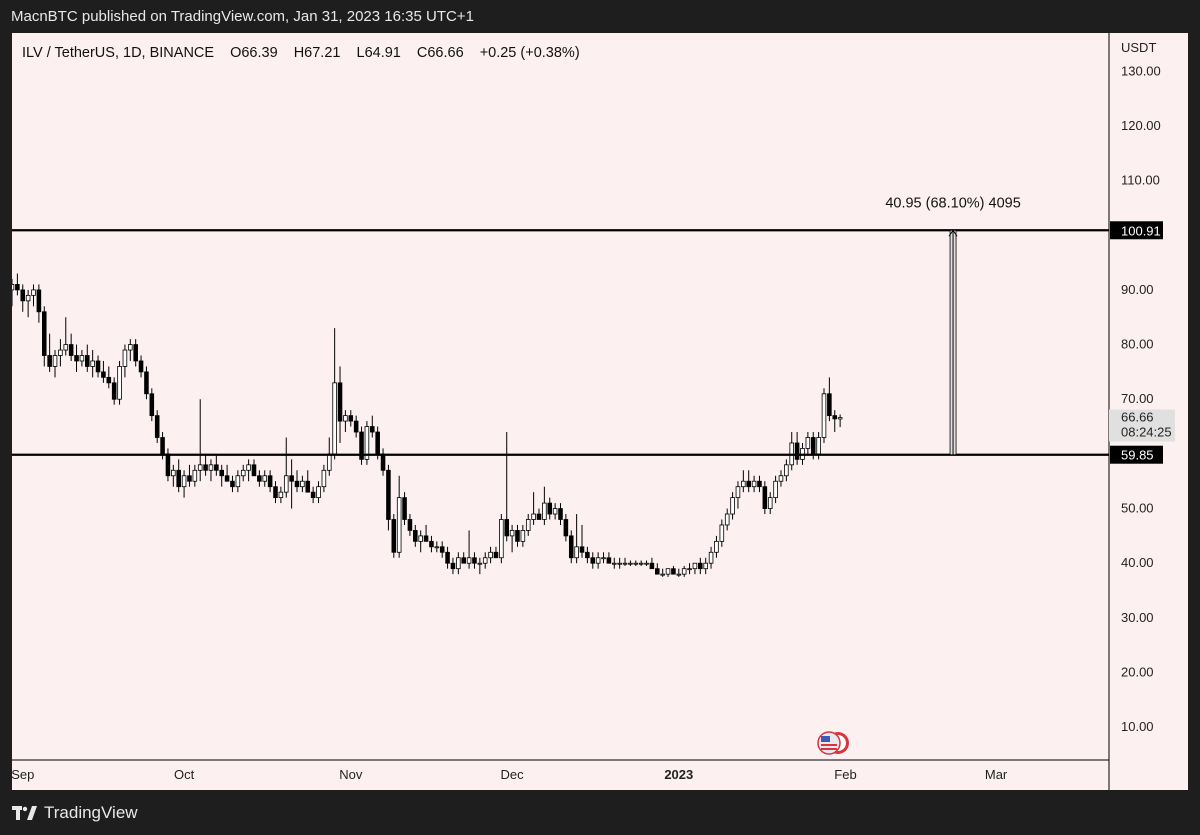 The width and height of the screenshot is (1200, 835). What do you see at coordinates (1142, 425) in the screenshot?
I see `current-price-box` at bounding box center [1142, 425].